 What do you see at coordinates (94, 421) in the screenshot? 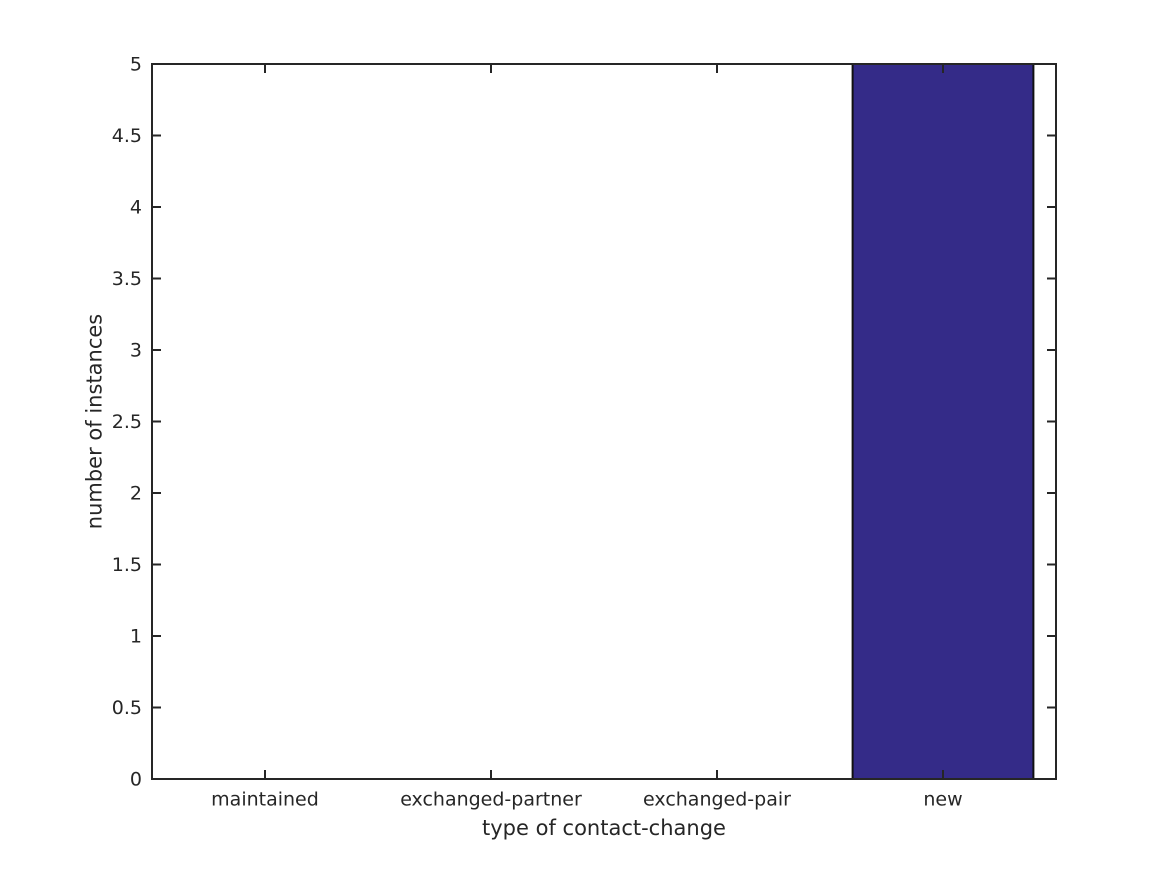
I see `y-axis-label: number of instances` at bounding box center [94, 421].